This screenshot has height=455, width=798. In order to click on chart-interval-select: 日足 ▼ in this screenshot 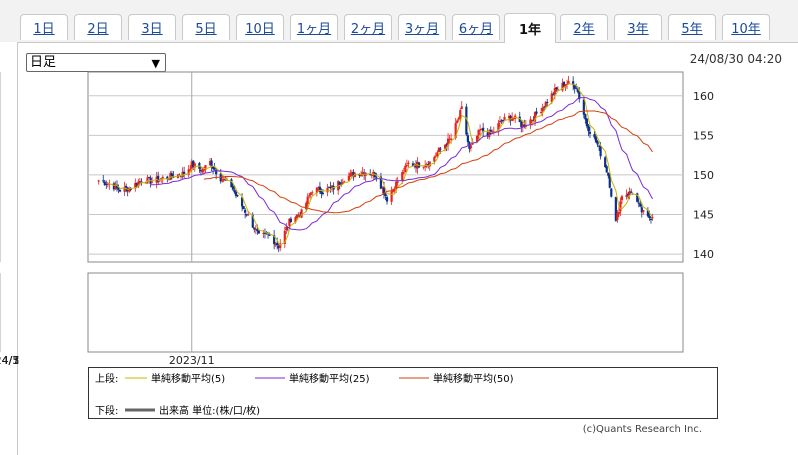, I will do `click(96, 62)`.